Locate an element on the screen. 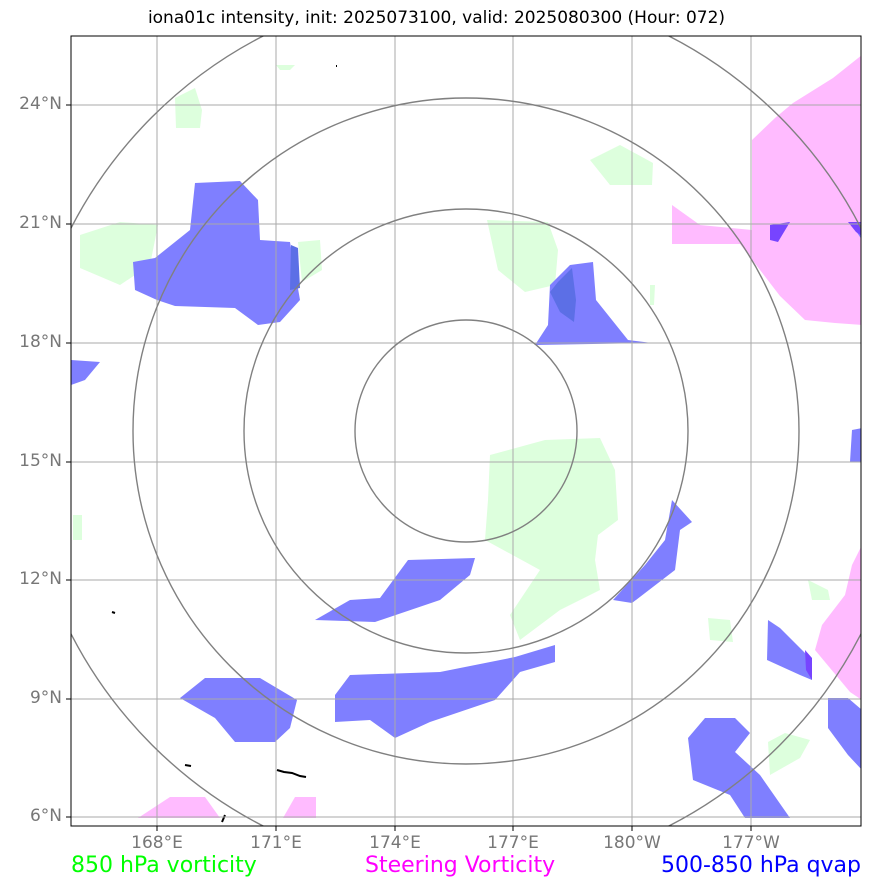  lat-label: 12°N is located at coordinates (40, 579).